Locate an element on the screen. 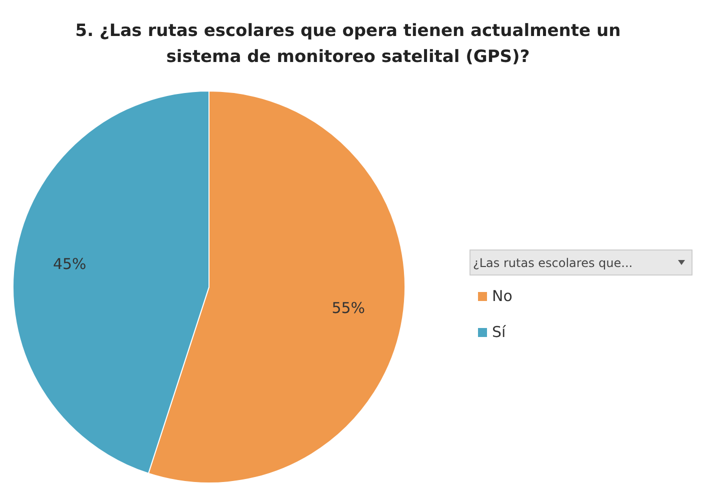  data-label: 45% is located at coordinates (69, 264).